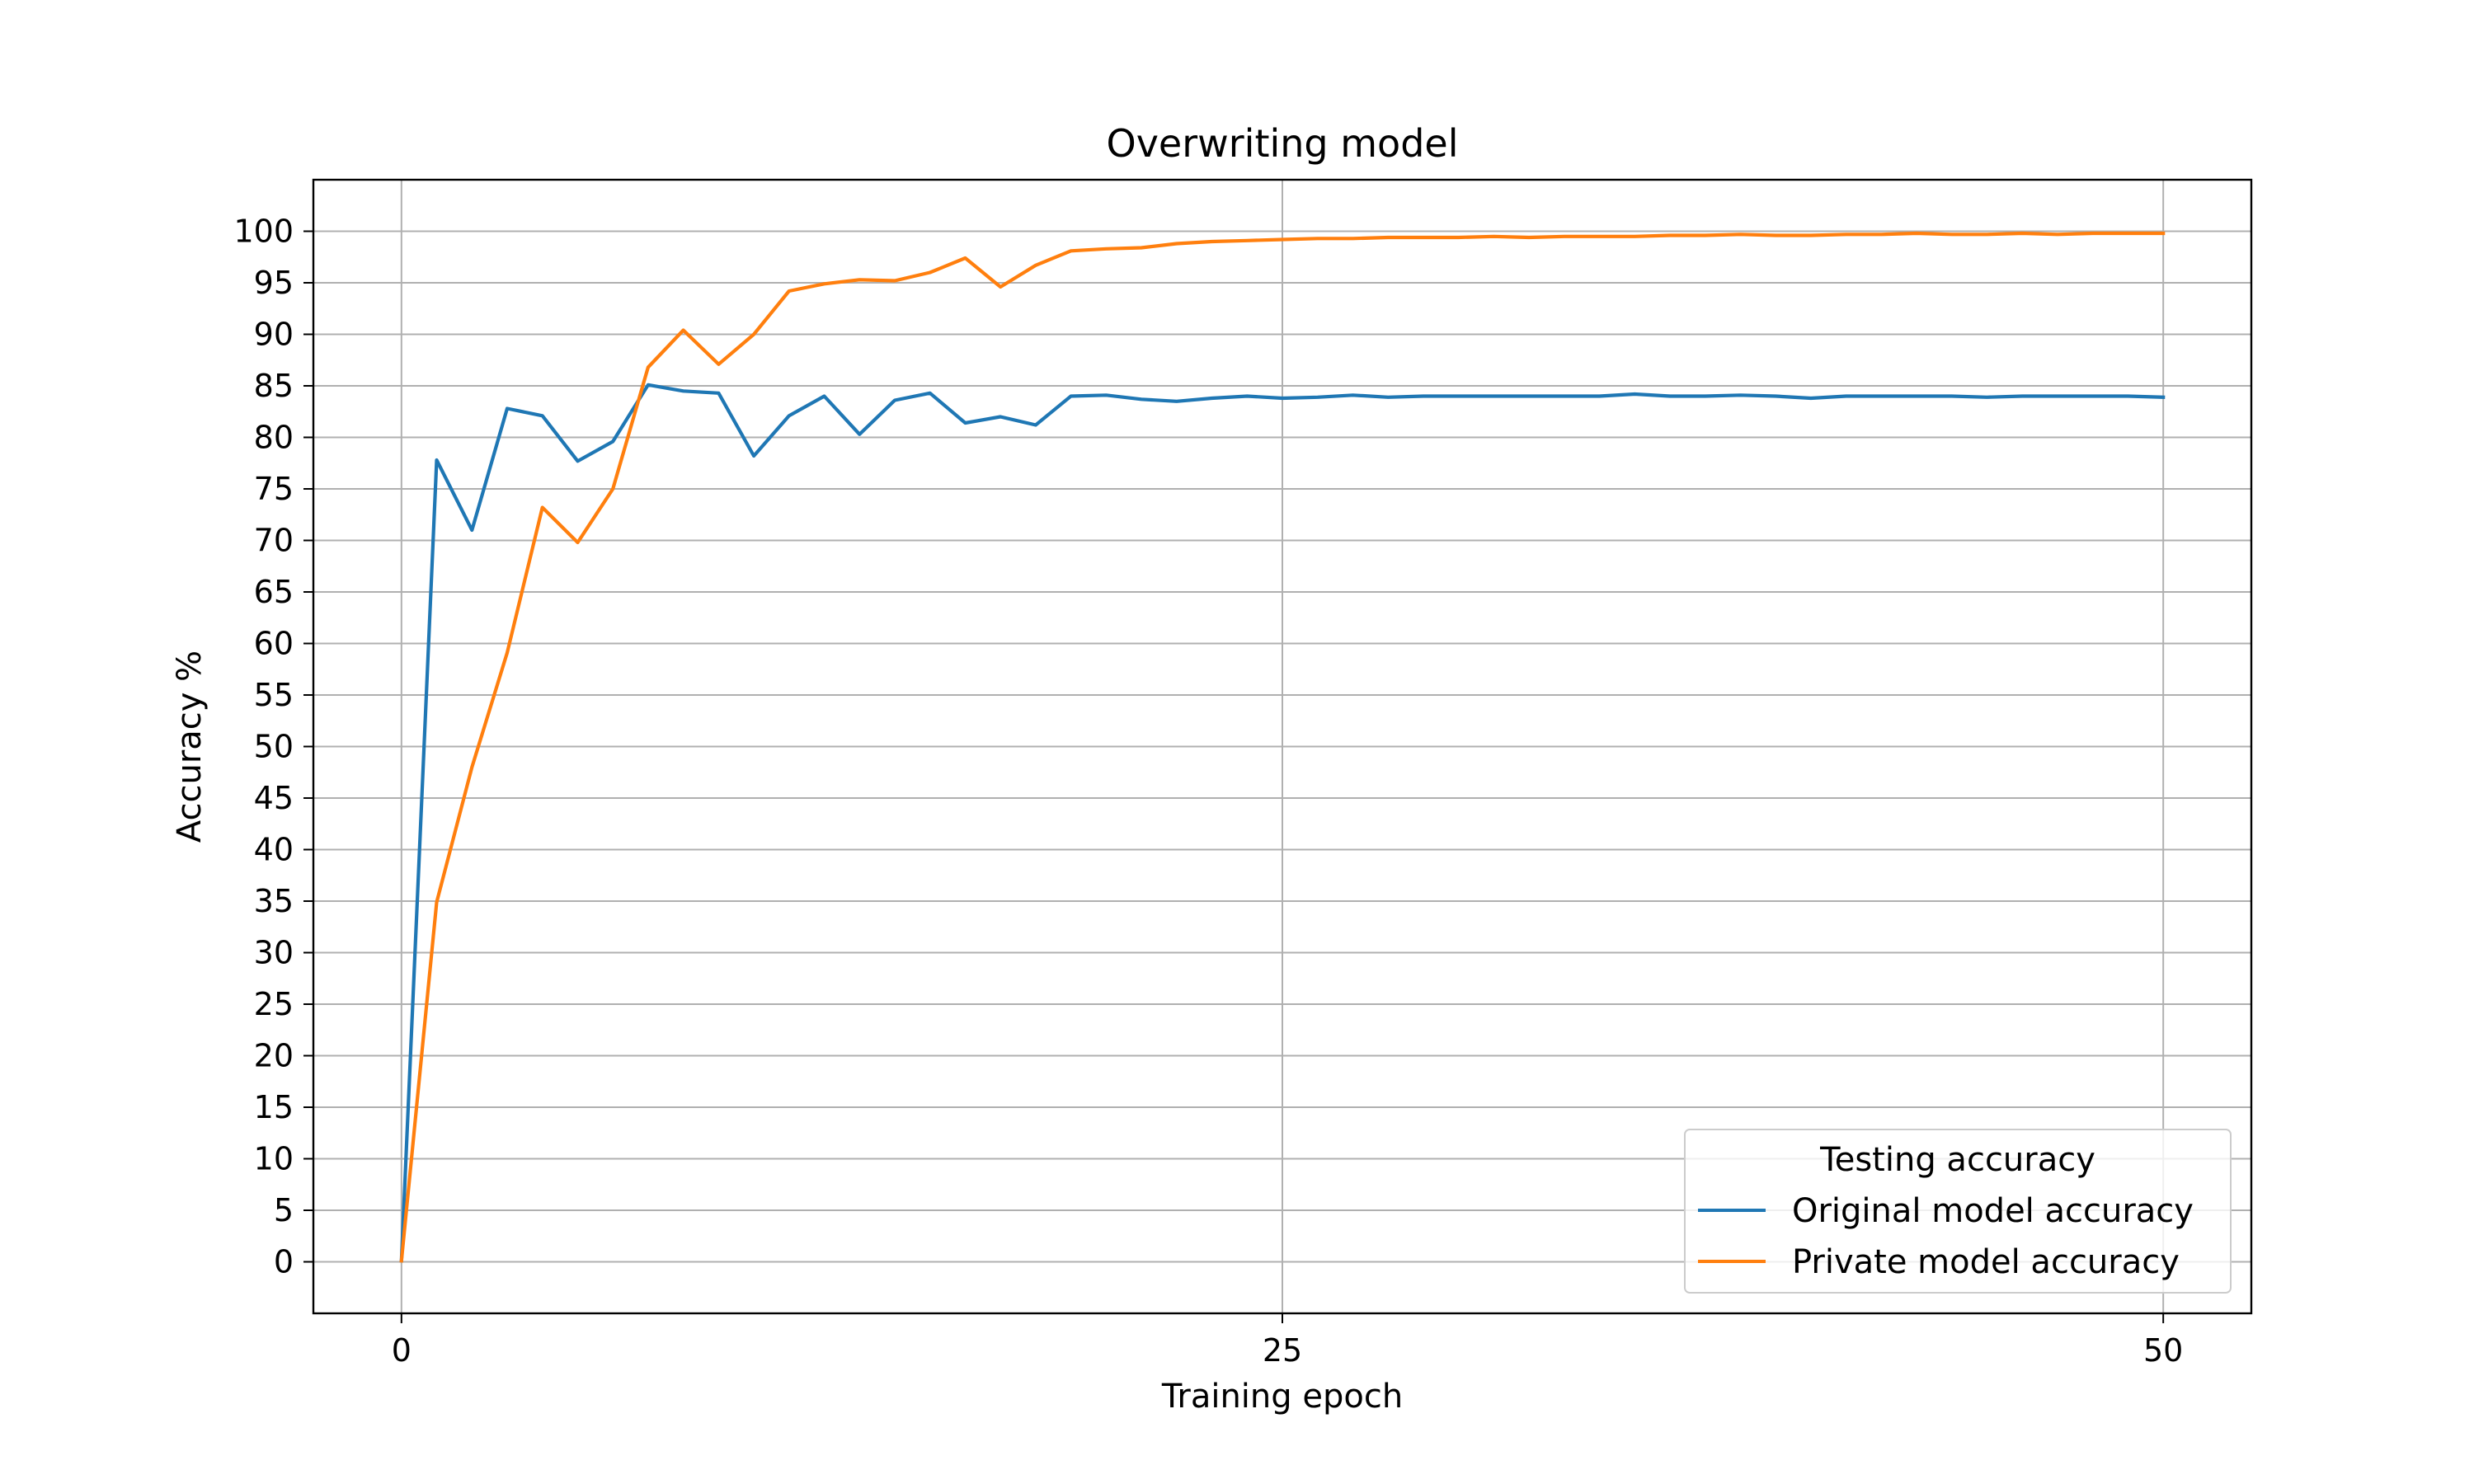 The width and height of the screenshot is (2474, 1484). I want to click on x-axis-title: Training epoch, so click(1282, 1397).